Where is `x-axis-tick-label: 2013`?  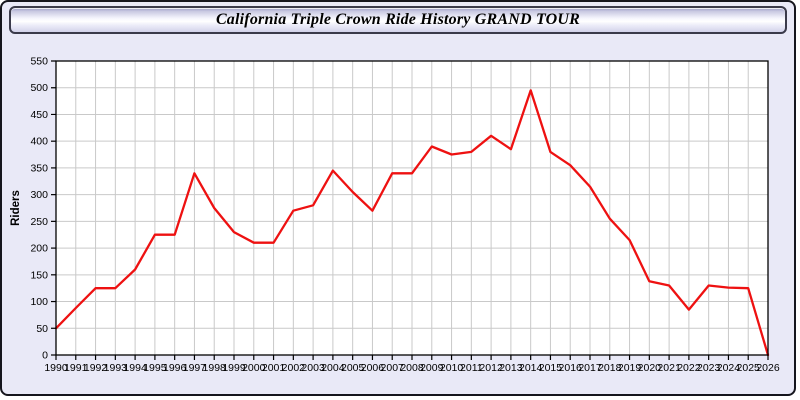 x-axis-tick-label: 2013 is located at coordinates (511, 368).